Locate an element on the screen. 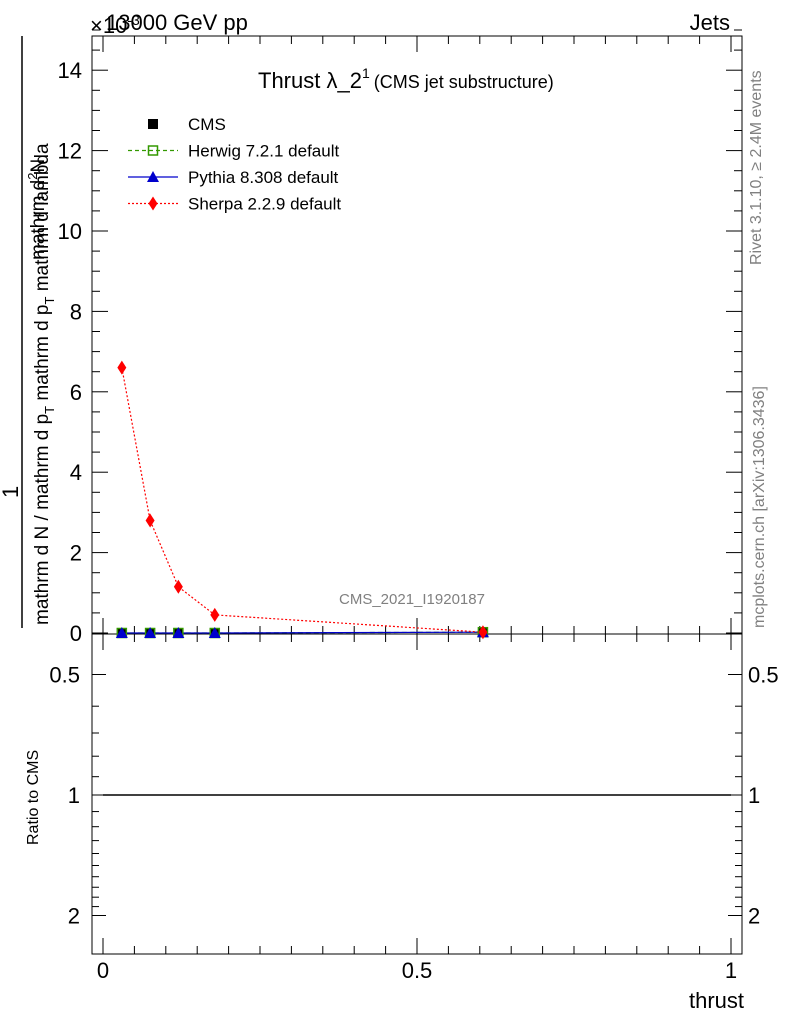 Image resolution: width=786 pixels, height=1024 pixels. x-tick-label: 0 is located at coordinates (103, 970).